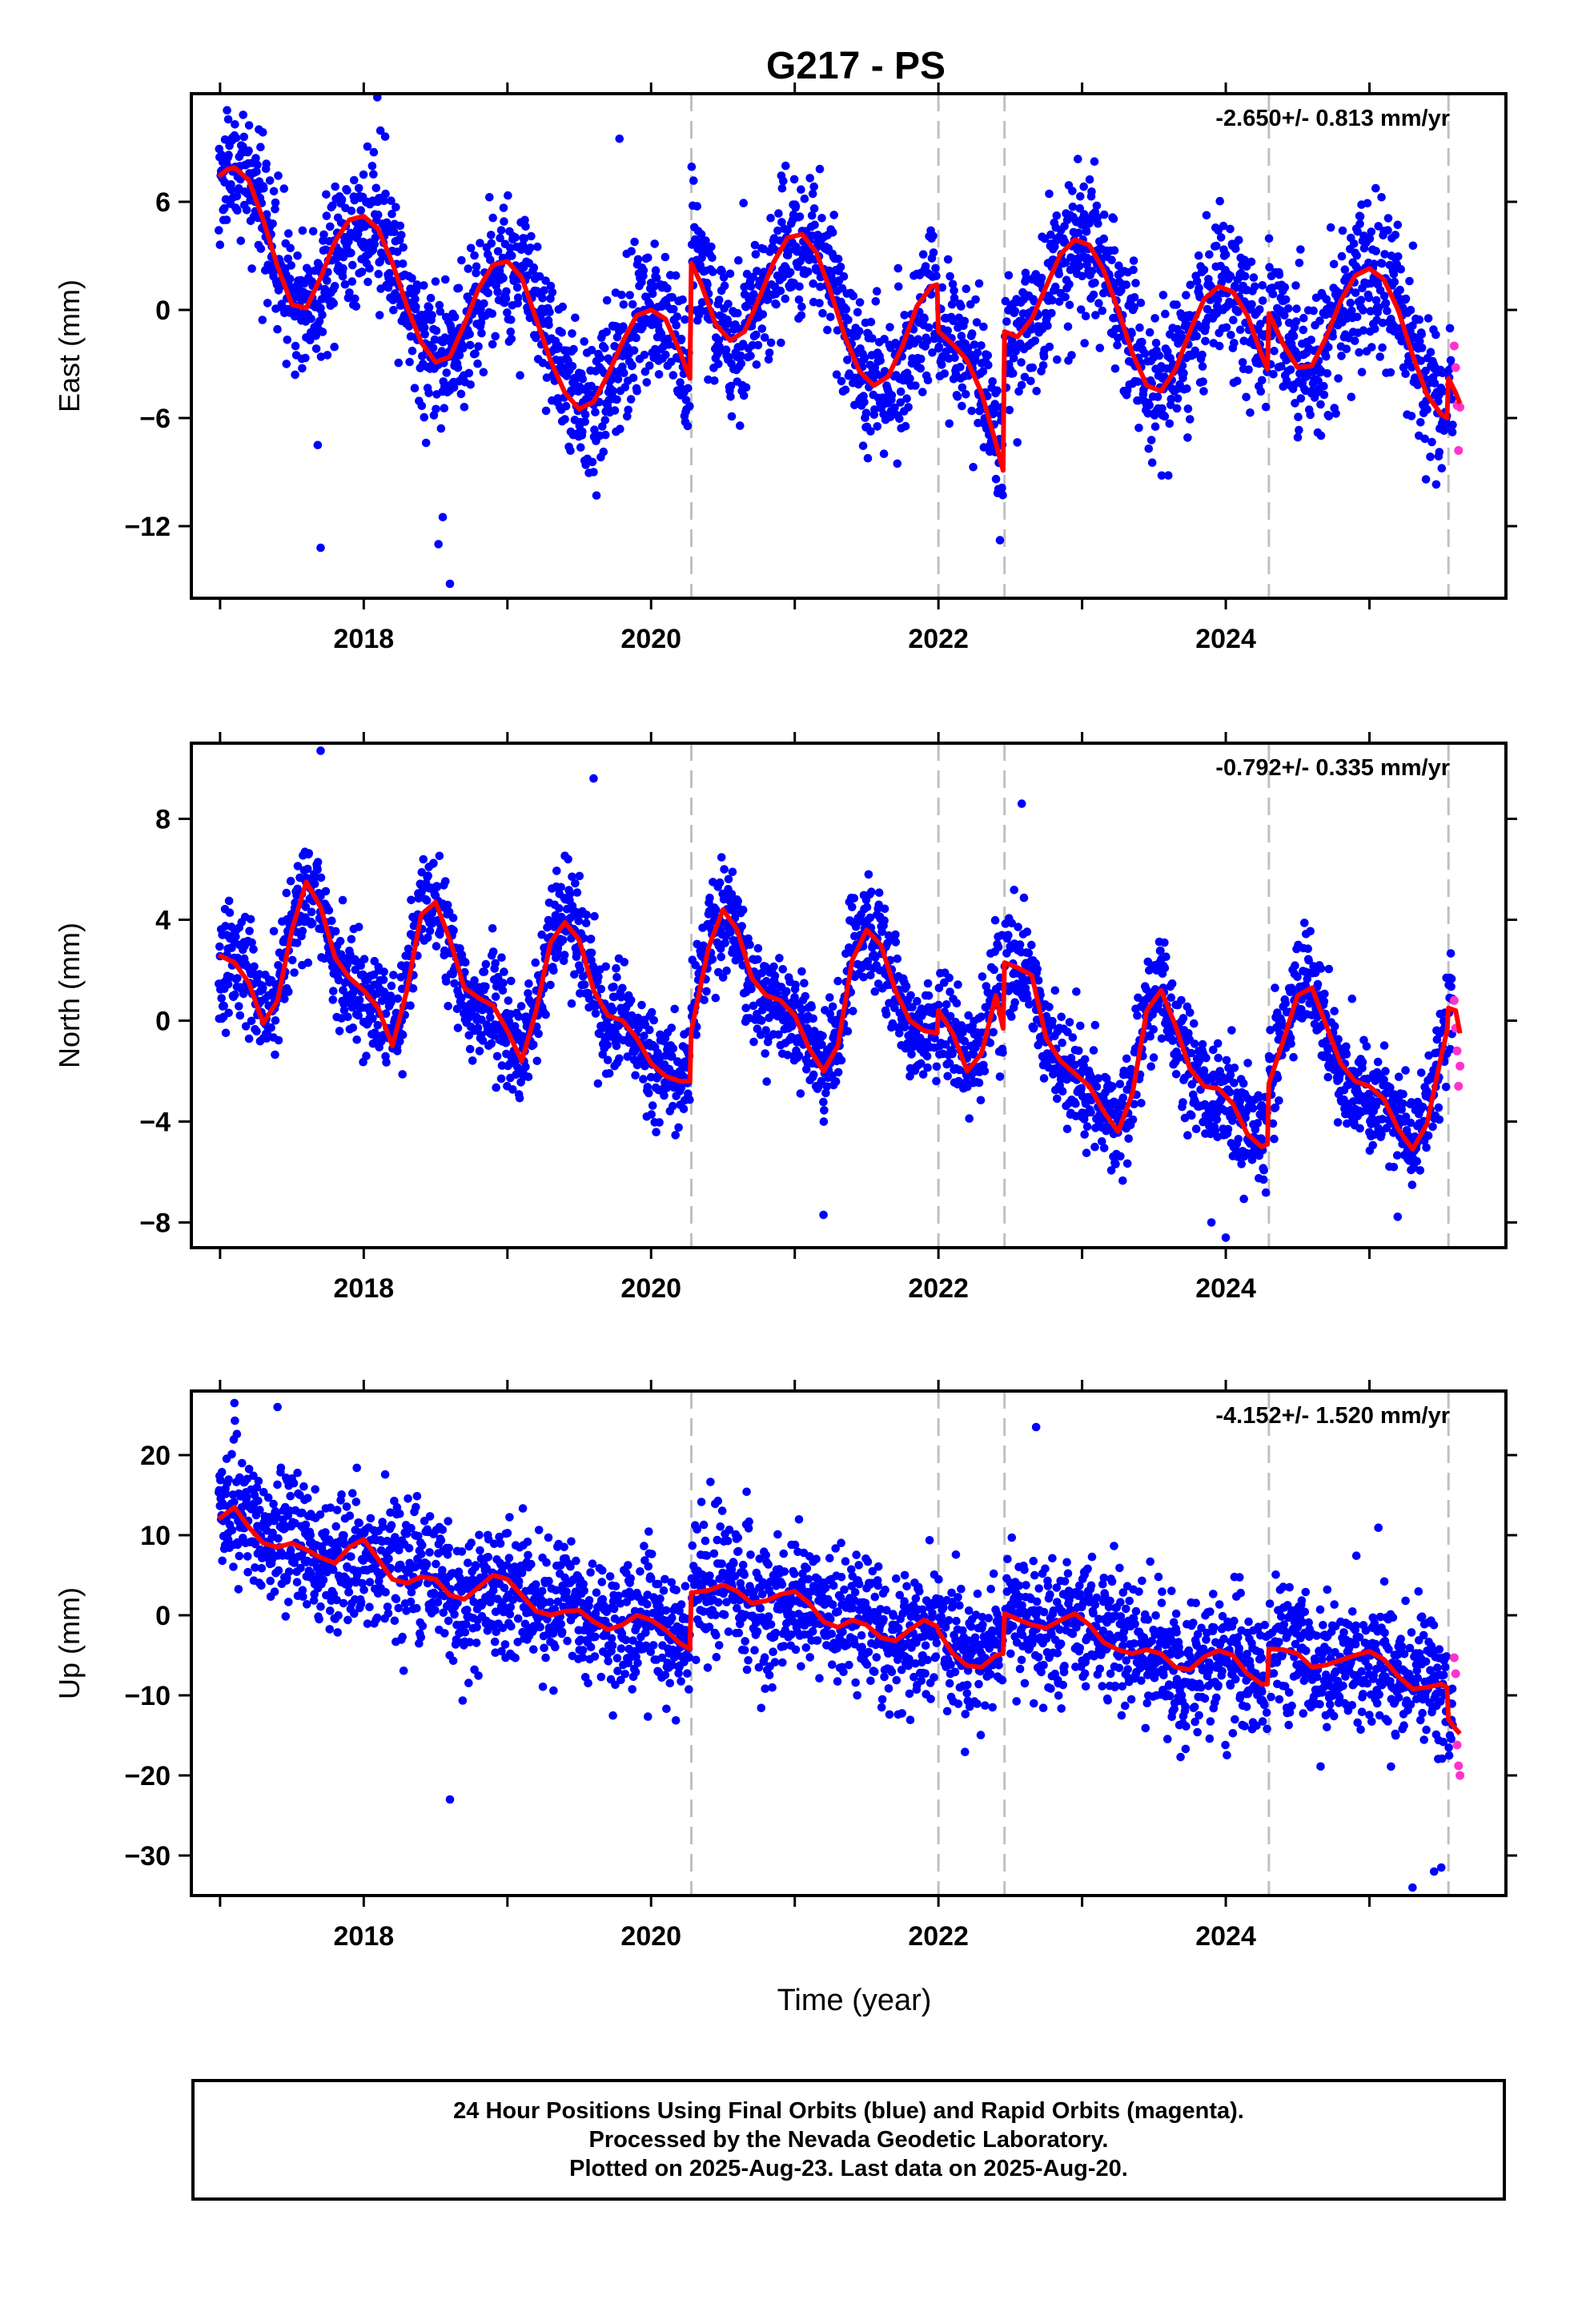 The width and height of the screenshot is (1582, 2324). Describe the element at coordinates (1332, 118) in the screenshot. I see `velocity-annotation: -2.650+/- 0.813 mm/yr` at that location.